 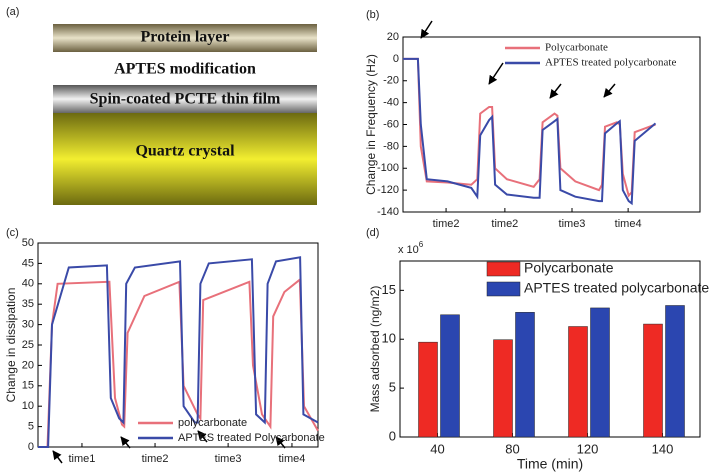 I want to click on x-tick-label: 140, so click(x=663, y=448).